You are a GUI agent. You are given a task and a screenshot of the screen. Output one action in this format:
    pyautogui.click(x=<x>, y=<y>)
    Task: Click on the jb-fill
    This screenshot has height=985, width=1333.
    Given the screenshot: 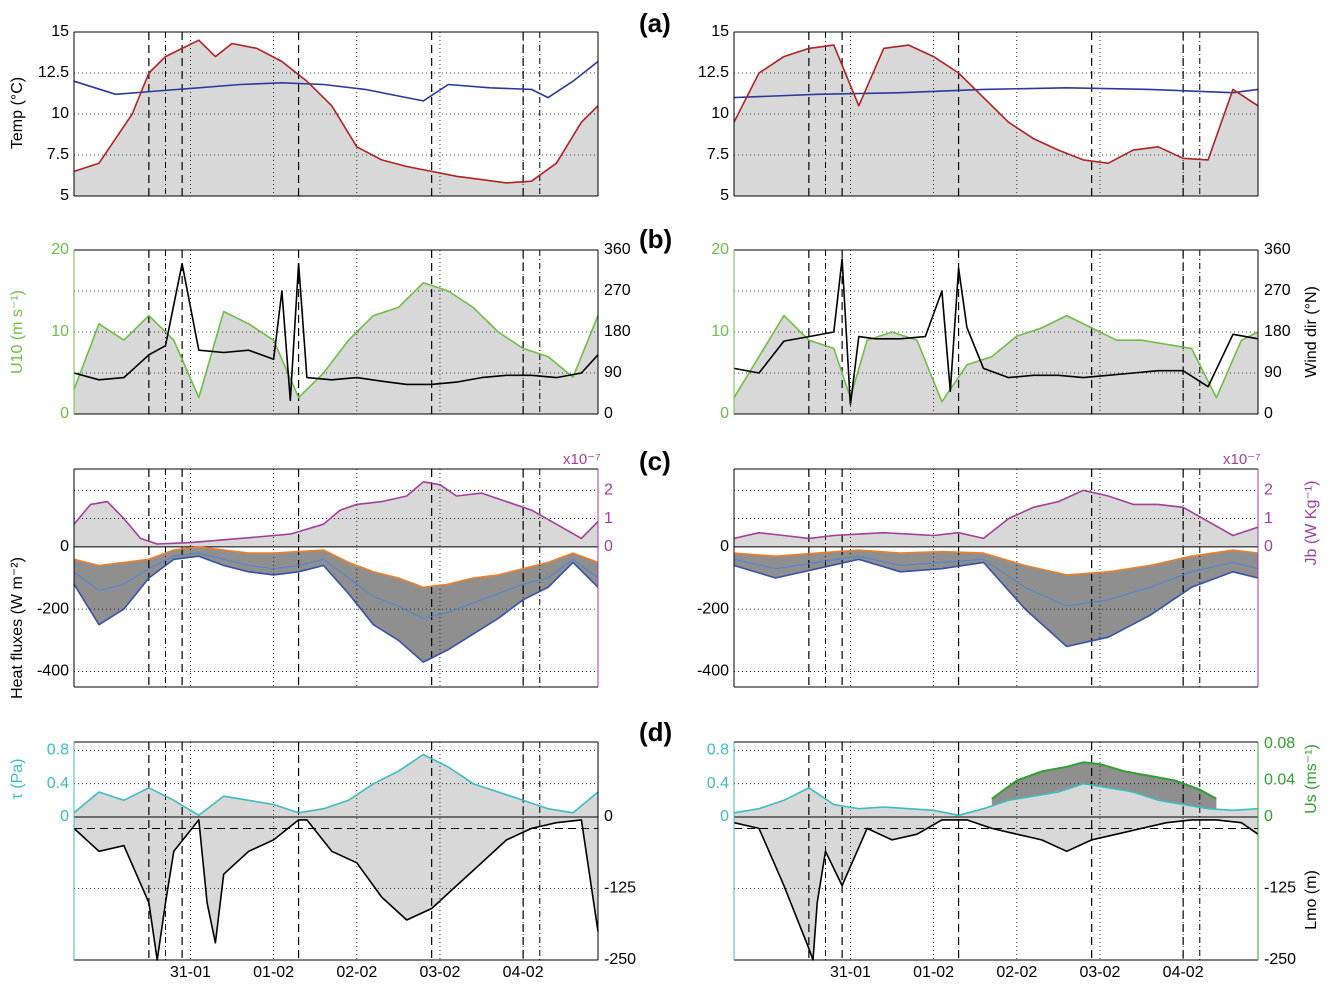 What is the action you would take?
    pyautogui.click(x=996, y=518)
    